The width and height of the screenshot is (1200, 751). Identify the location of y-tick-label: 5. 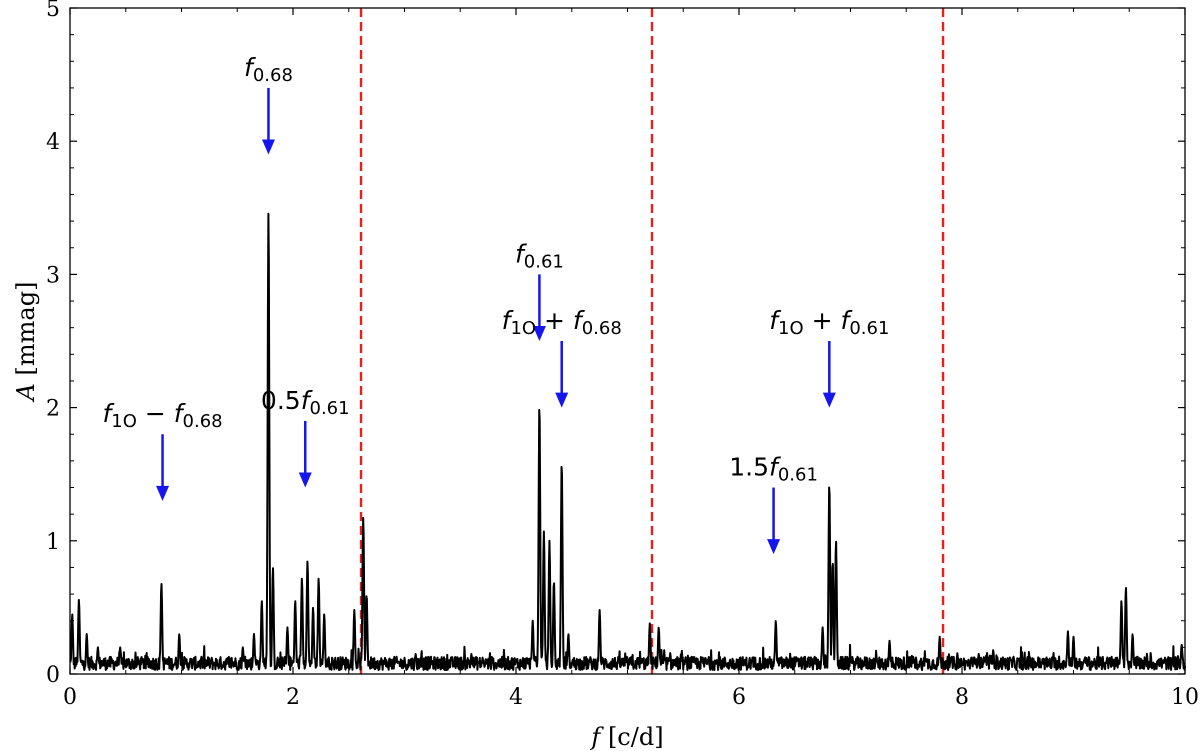
(53, 11).